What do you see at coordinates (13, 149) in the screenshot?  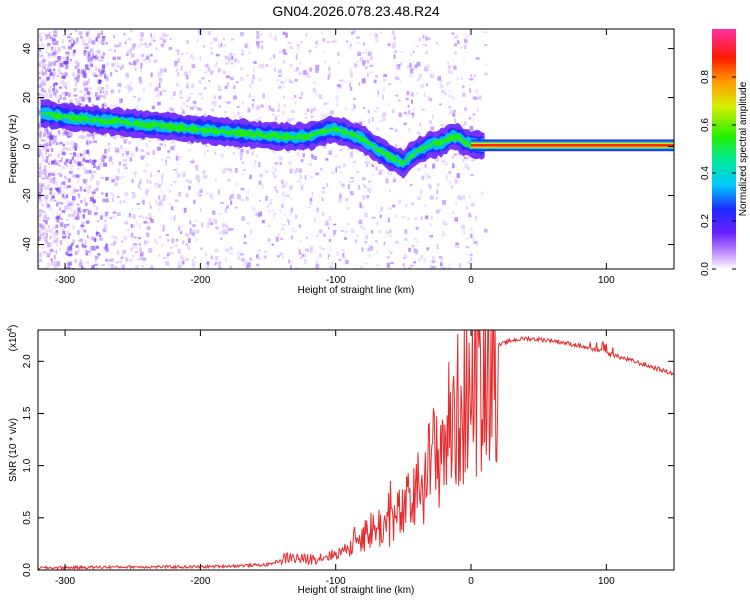 I see `spectrogram-y-label: Frequency (Hz)` at bounding box center [13, 149].